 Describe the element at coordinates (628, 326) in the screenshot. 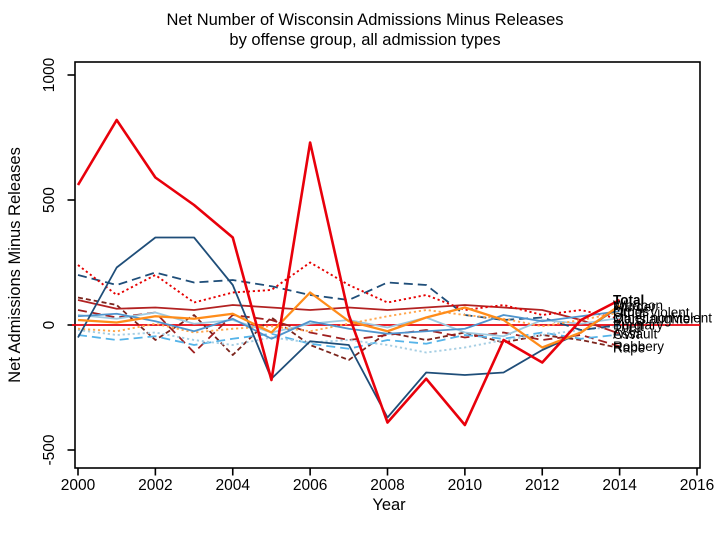

I see `series-label-theft: Theft` at that location.